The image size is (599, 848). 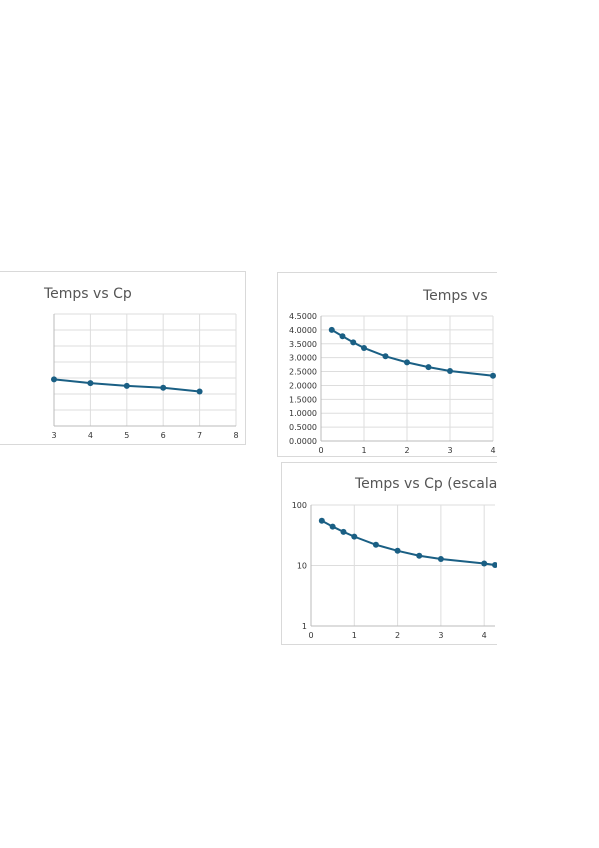 I want to click on chart-left-title: Temps vs Cp, so click(x=87, y=294).